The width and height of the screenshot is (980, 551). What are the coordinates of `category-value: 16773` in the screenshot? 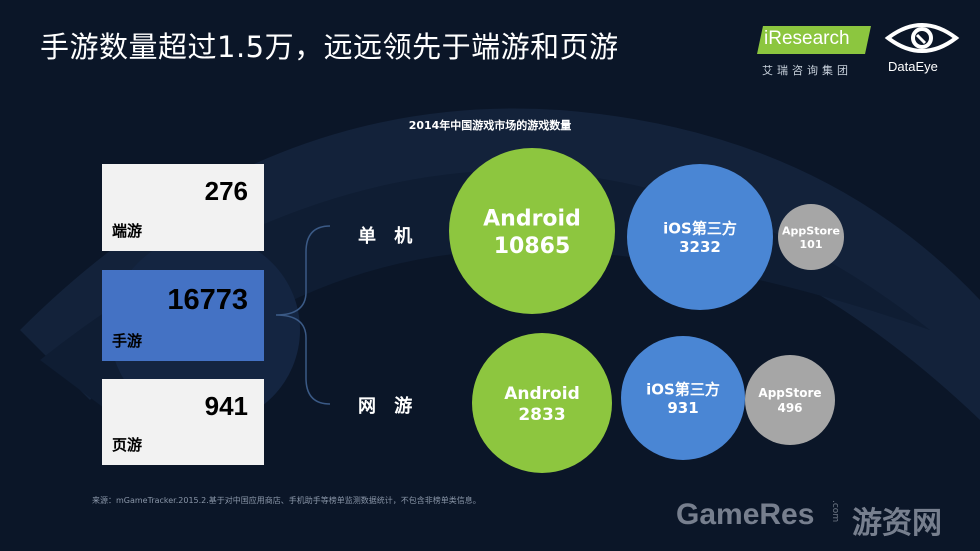 It's located at (207, 300).